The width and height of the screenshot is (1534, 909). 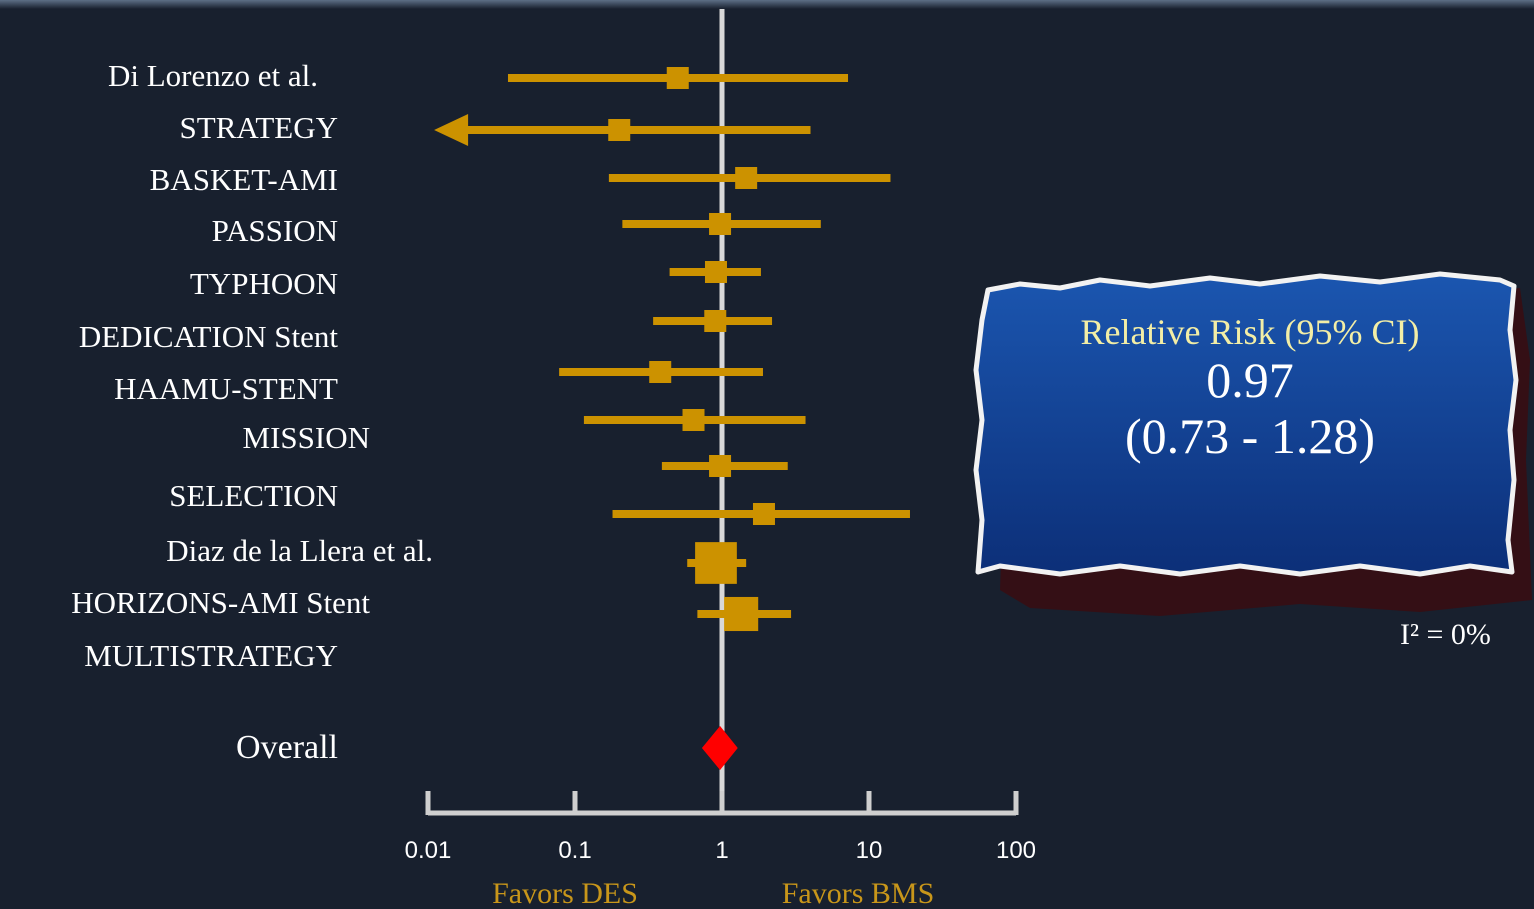 I want to click on study-label: Diaz de la Llera et al., so click(x=299, y=550).